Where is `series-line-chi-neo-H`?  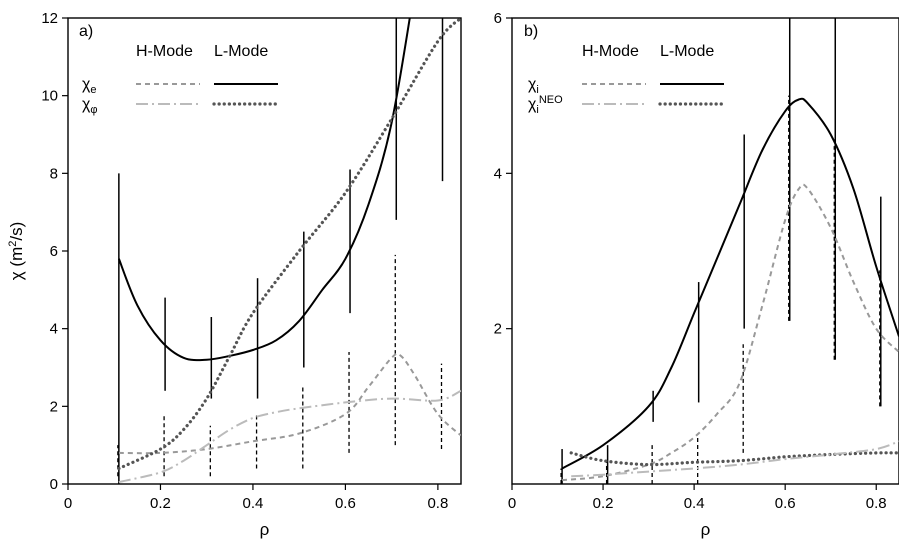 series-line-chi-neo-H is located at coordinates (735, 459).